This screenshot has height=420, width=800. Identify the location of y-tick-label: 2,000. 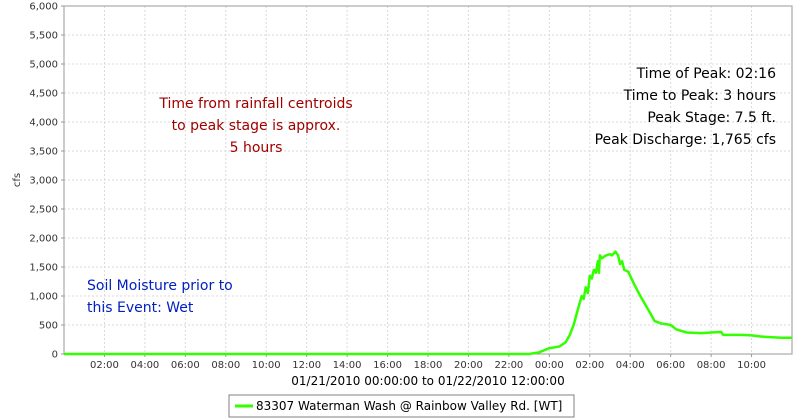
(43, 239).